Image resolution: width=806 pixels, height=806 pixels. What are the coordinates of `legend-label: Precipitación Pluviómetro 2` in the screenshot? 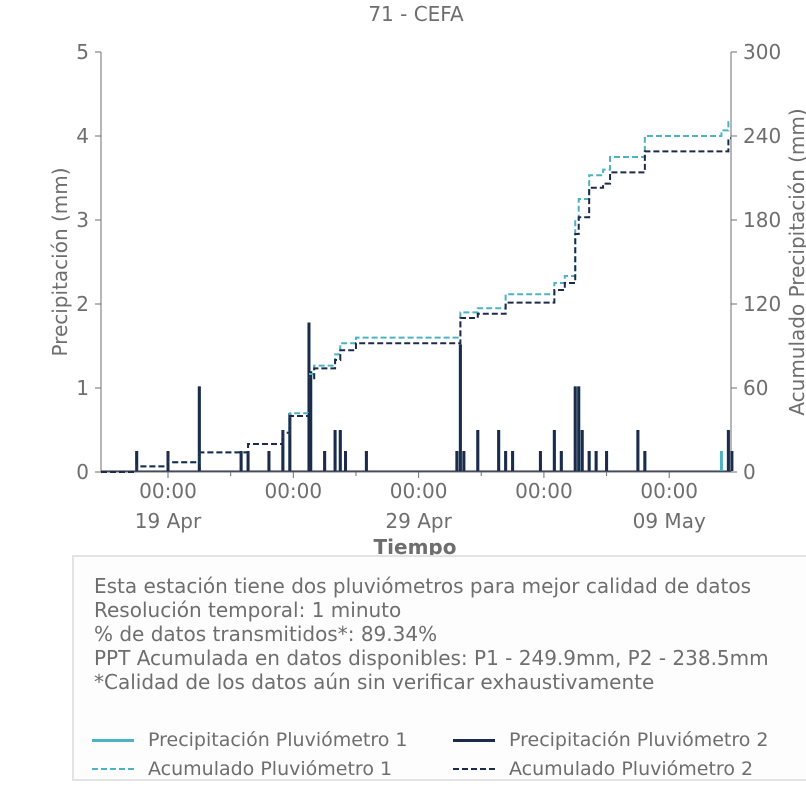 It's located at (639, 740).